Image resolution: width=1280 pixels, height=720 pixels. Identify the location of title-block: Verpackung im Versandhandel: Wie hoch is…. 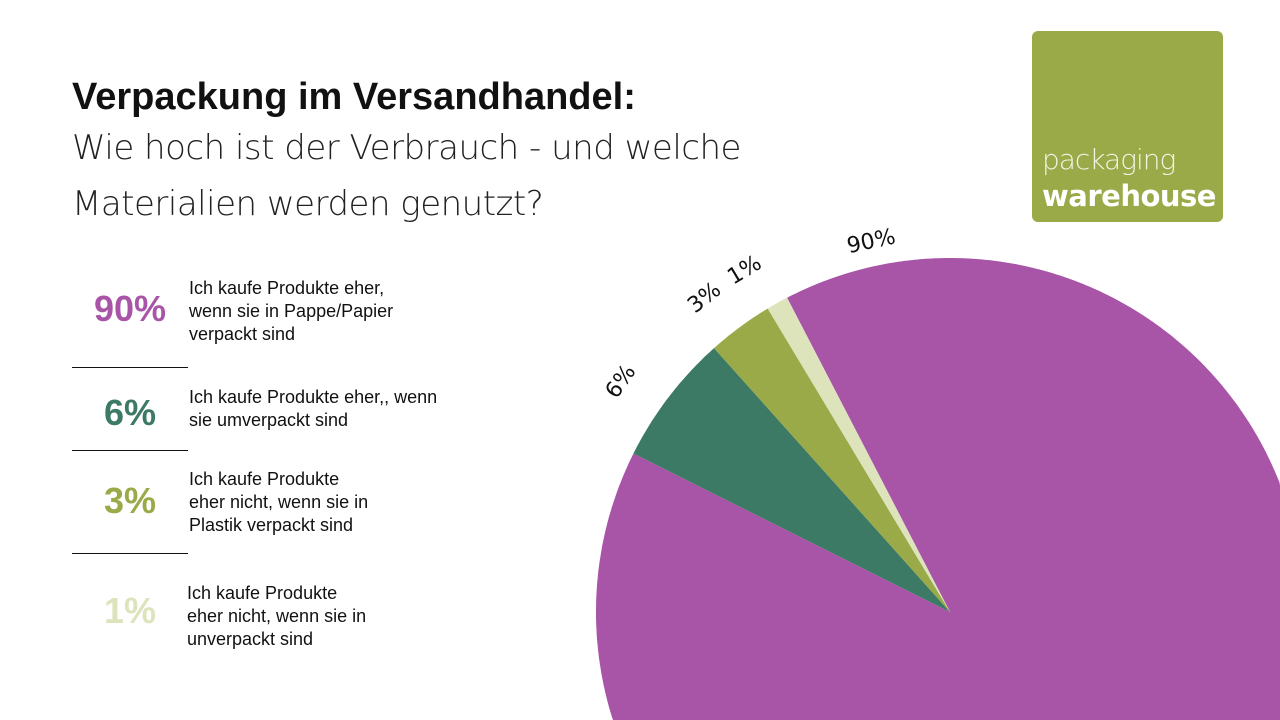
(452, 153).